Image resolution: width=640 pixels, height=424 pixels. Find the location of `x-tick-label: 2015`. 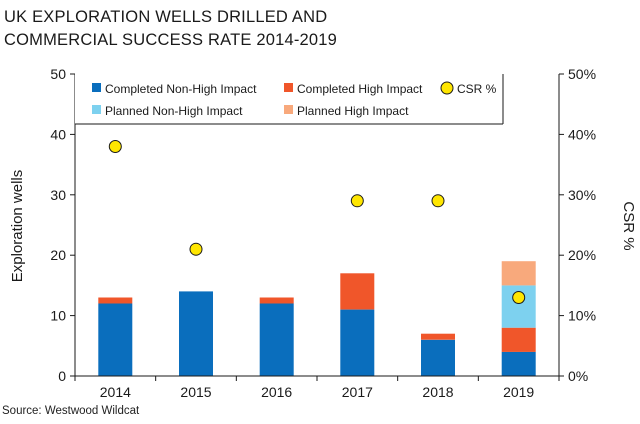

x-tick-label: 2015 is located at coordinates (195, 392).